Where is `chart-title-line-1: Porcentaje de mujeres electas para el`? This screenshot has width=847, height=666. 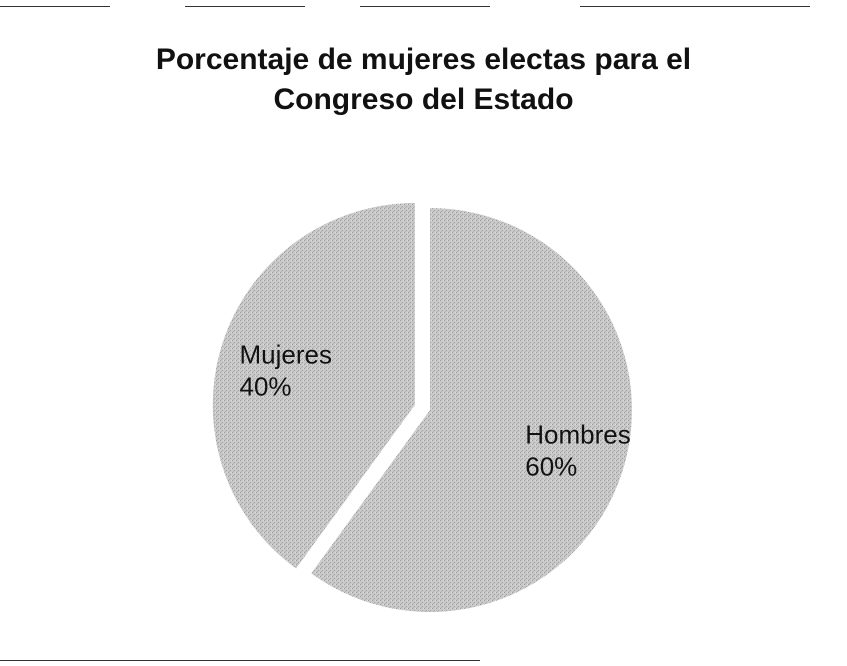
chart-title-line-1: Porcentaje de mujeres electas para el is located at coordinates (423, 59).